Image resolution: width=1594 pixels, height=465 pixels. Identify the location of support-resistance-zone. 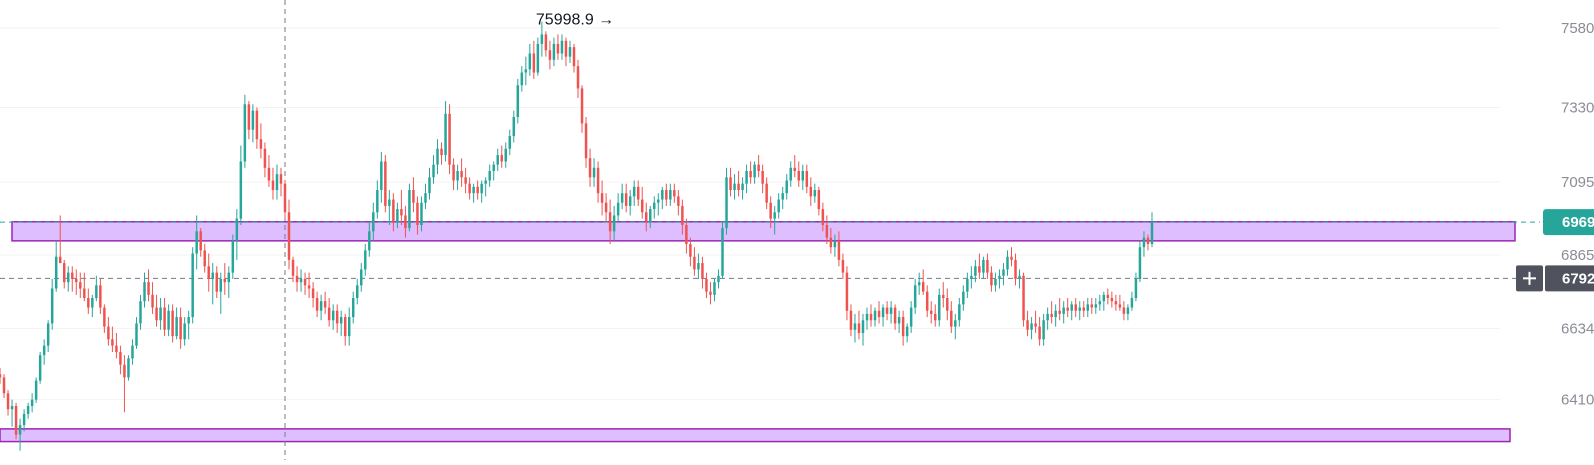
(755, 435).